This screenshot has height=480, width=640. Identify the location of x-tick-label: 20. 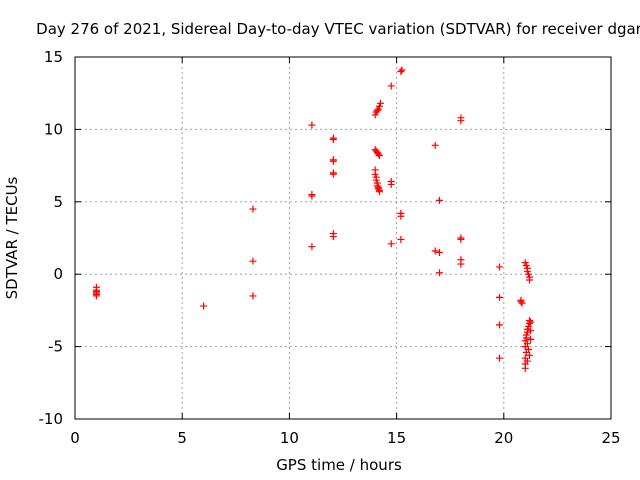
(503, 438).